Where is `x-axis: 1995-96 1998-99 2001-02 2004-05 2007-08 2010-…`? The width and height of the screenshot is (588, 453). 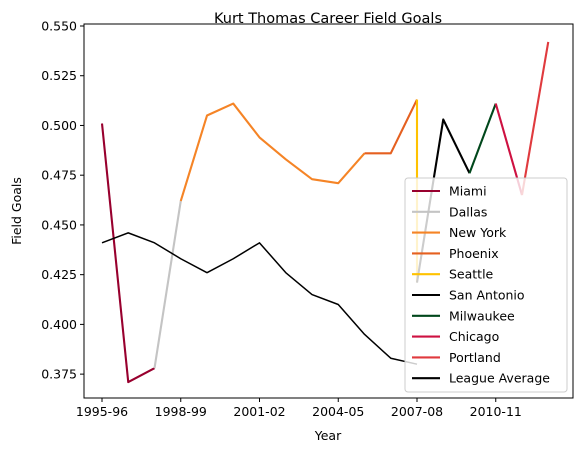 x-axis: 1995-96 1998-99 2001-02 2004-05 2007-08 2010-… is located at coordinates (299, 408).